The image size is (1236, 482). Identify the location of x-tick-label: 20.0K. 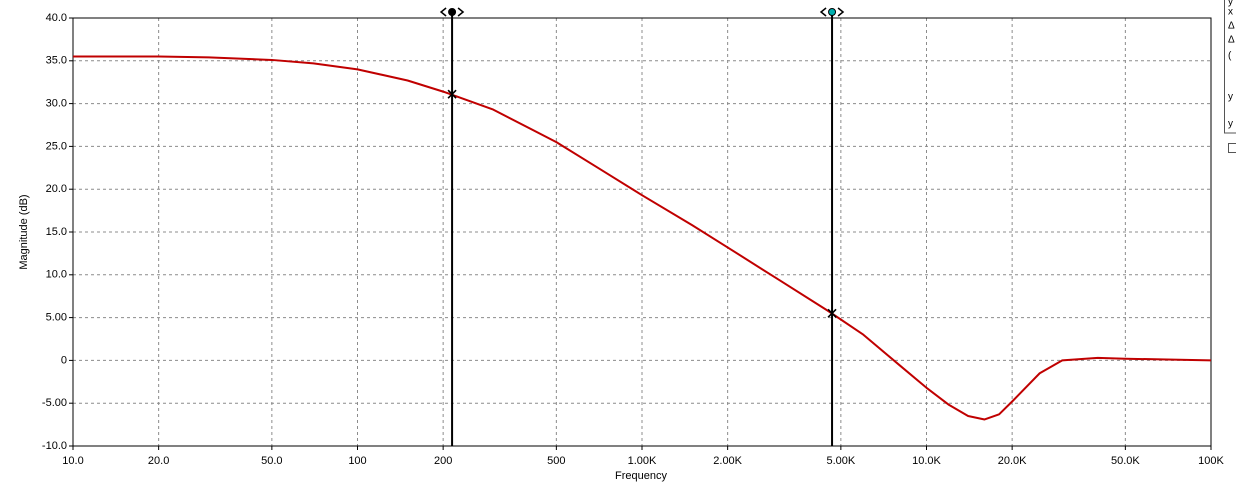
(1012, 461).